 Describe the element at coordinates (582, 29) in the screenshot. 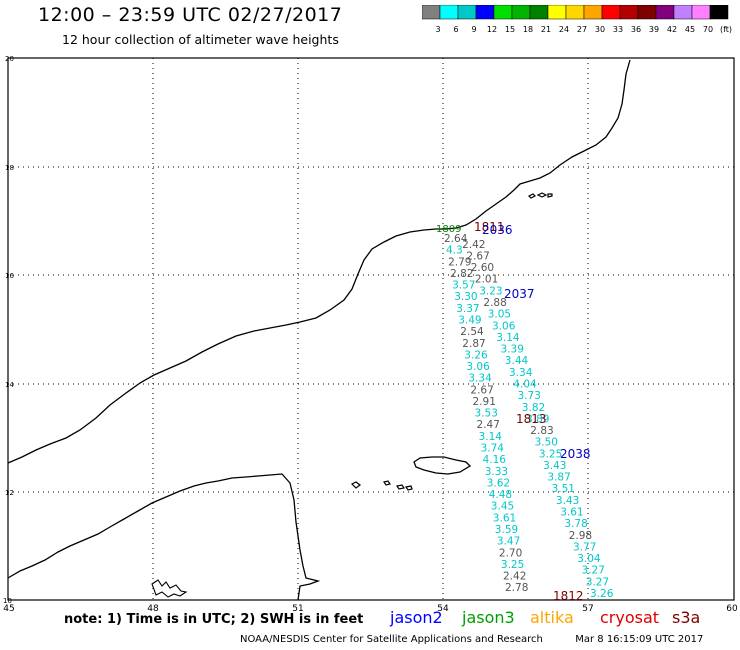

I see `scale-label: 27` at that location.